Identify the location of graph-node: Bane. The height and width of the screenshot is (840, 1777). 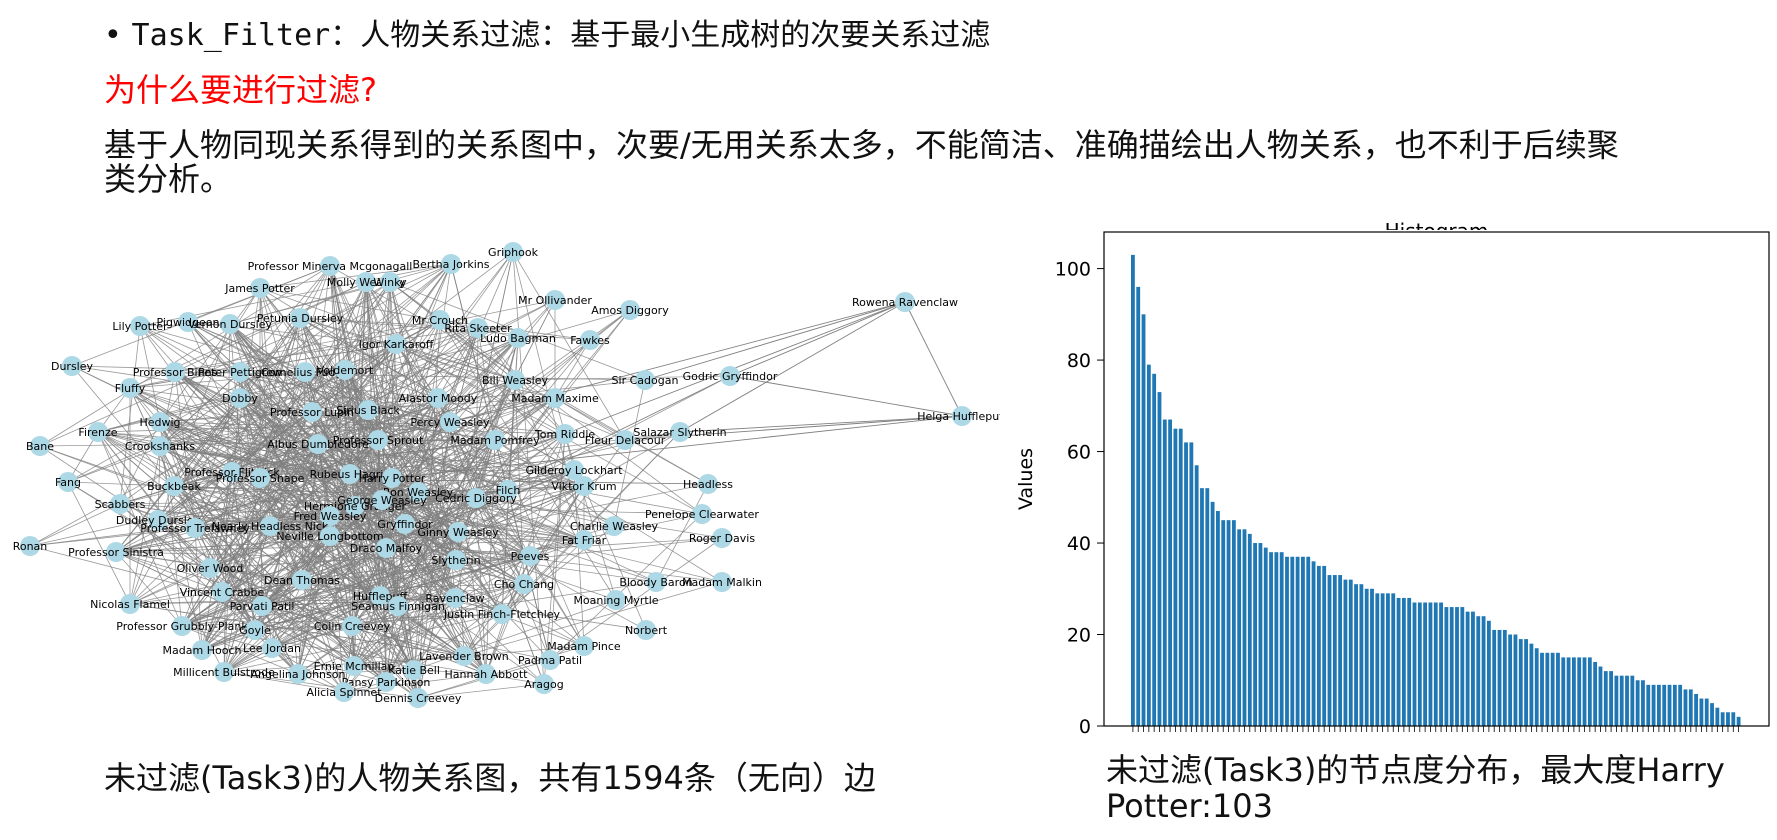
(40, 446).